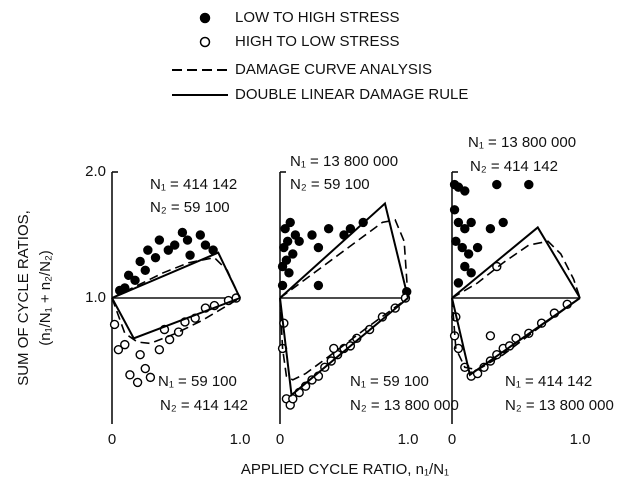  Describe the element at coordinates (351, 94) in the screenshot. I see `legend-label: DOUBLE LINEAR DAMAGE RULE` at that location.